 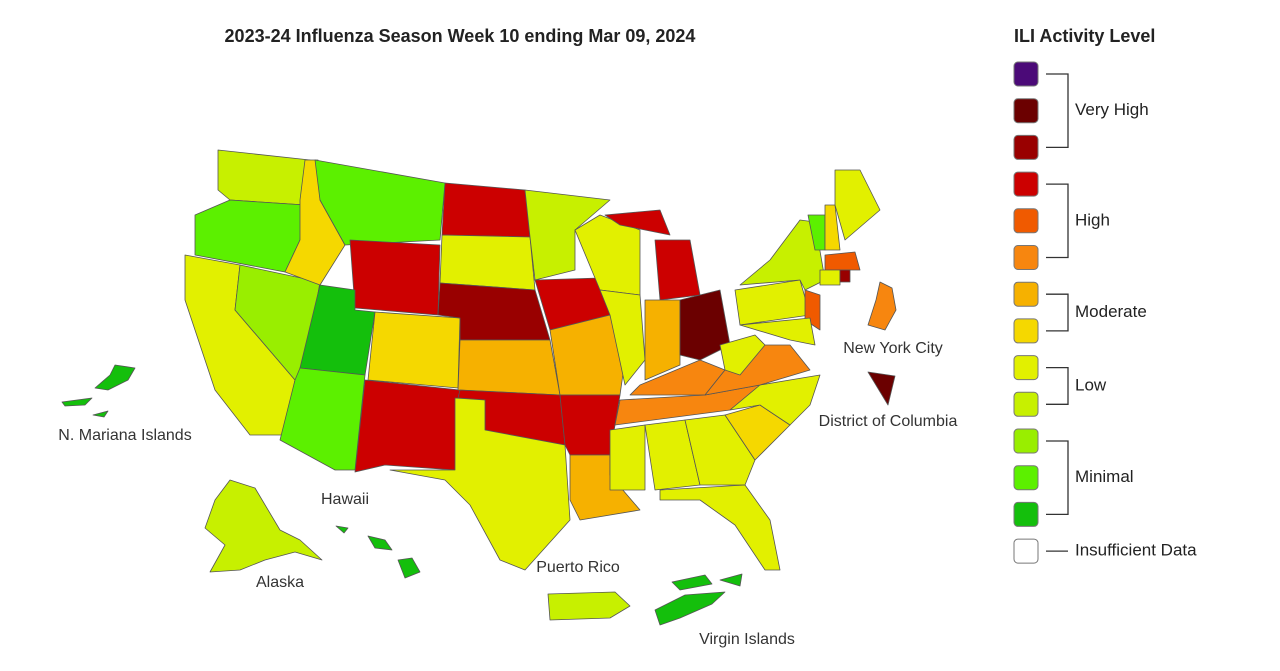 I want to click on region-label: Puerto Rico, so click(x=578, y=567).